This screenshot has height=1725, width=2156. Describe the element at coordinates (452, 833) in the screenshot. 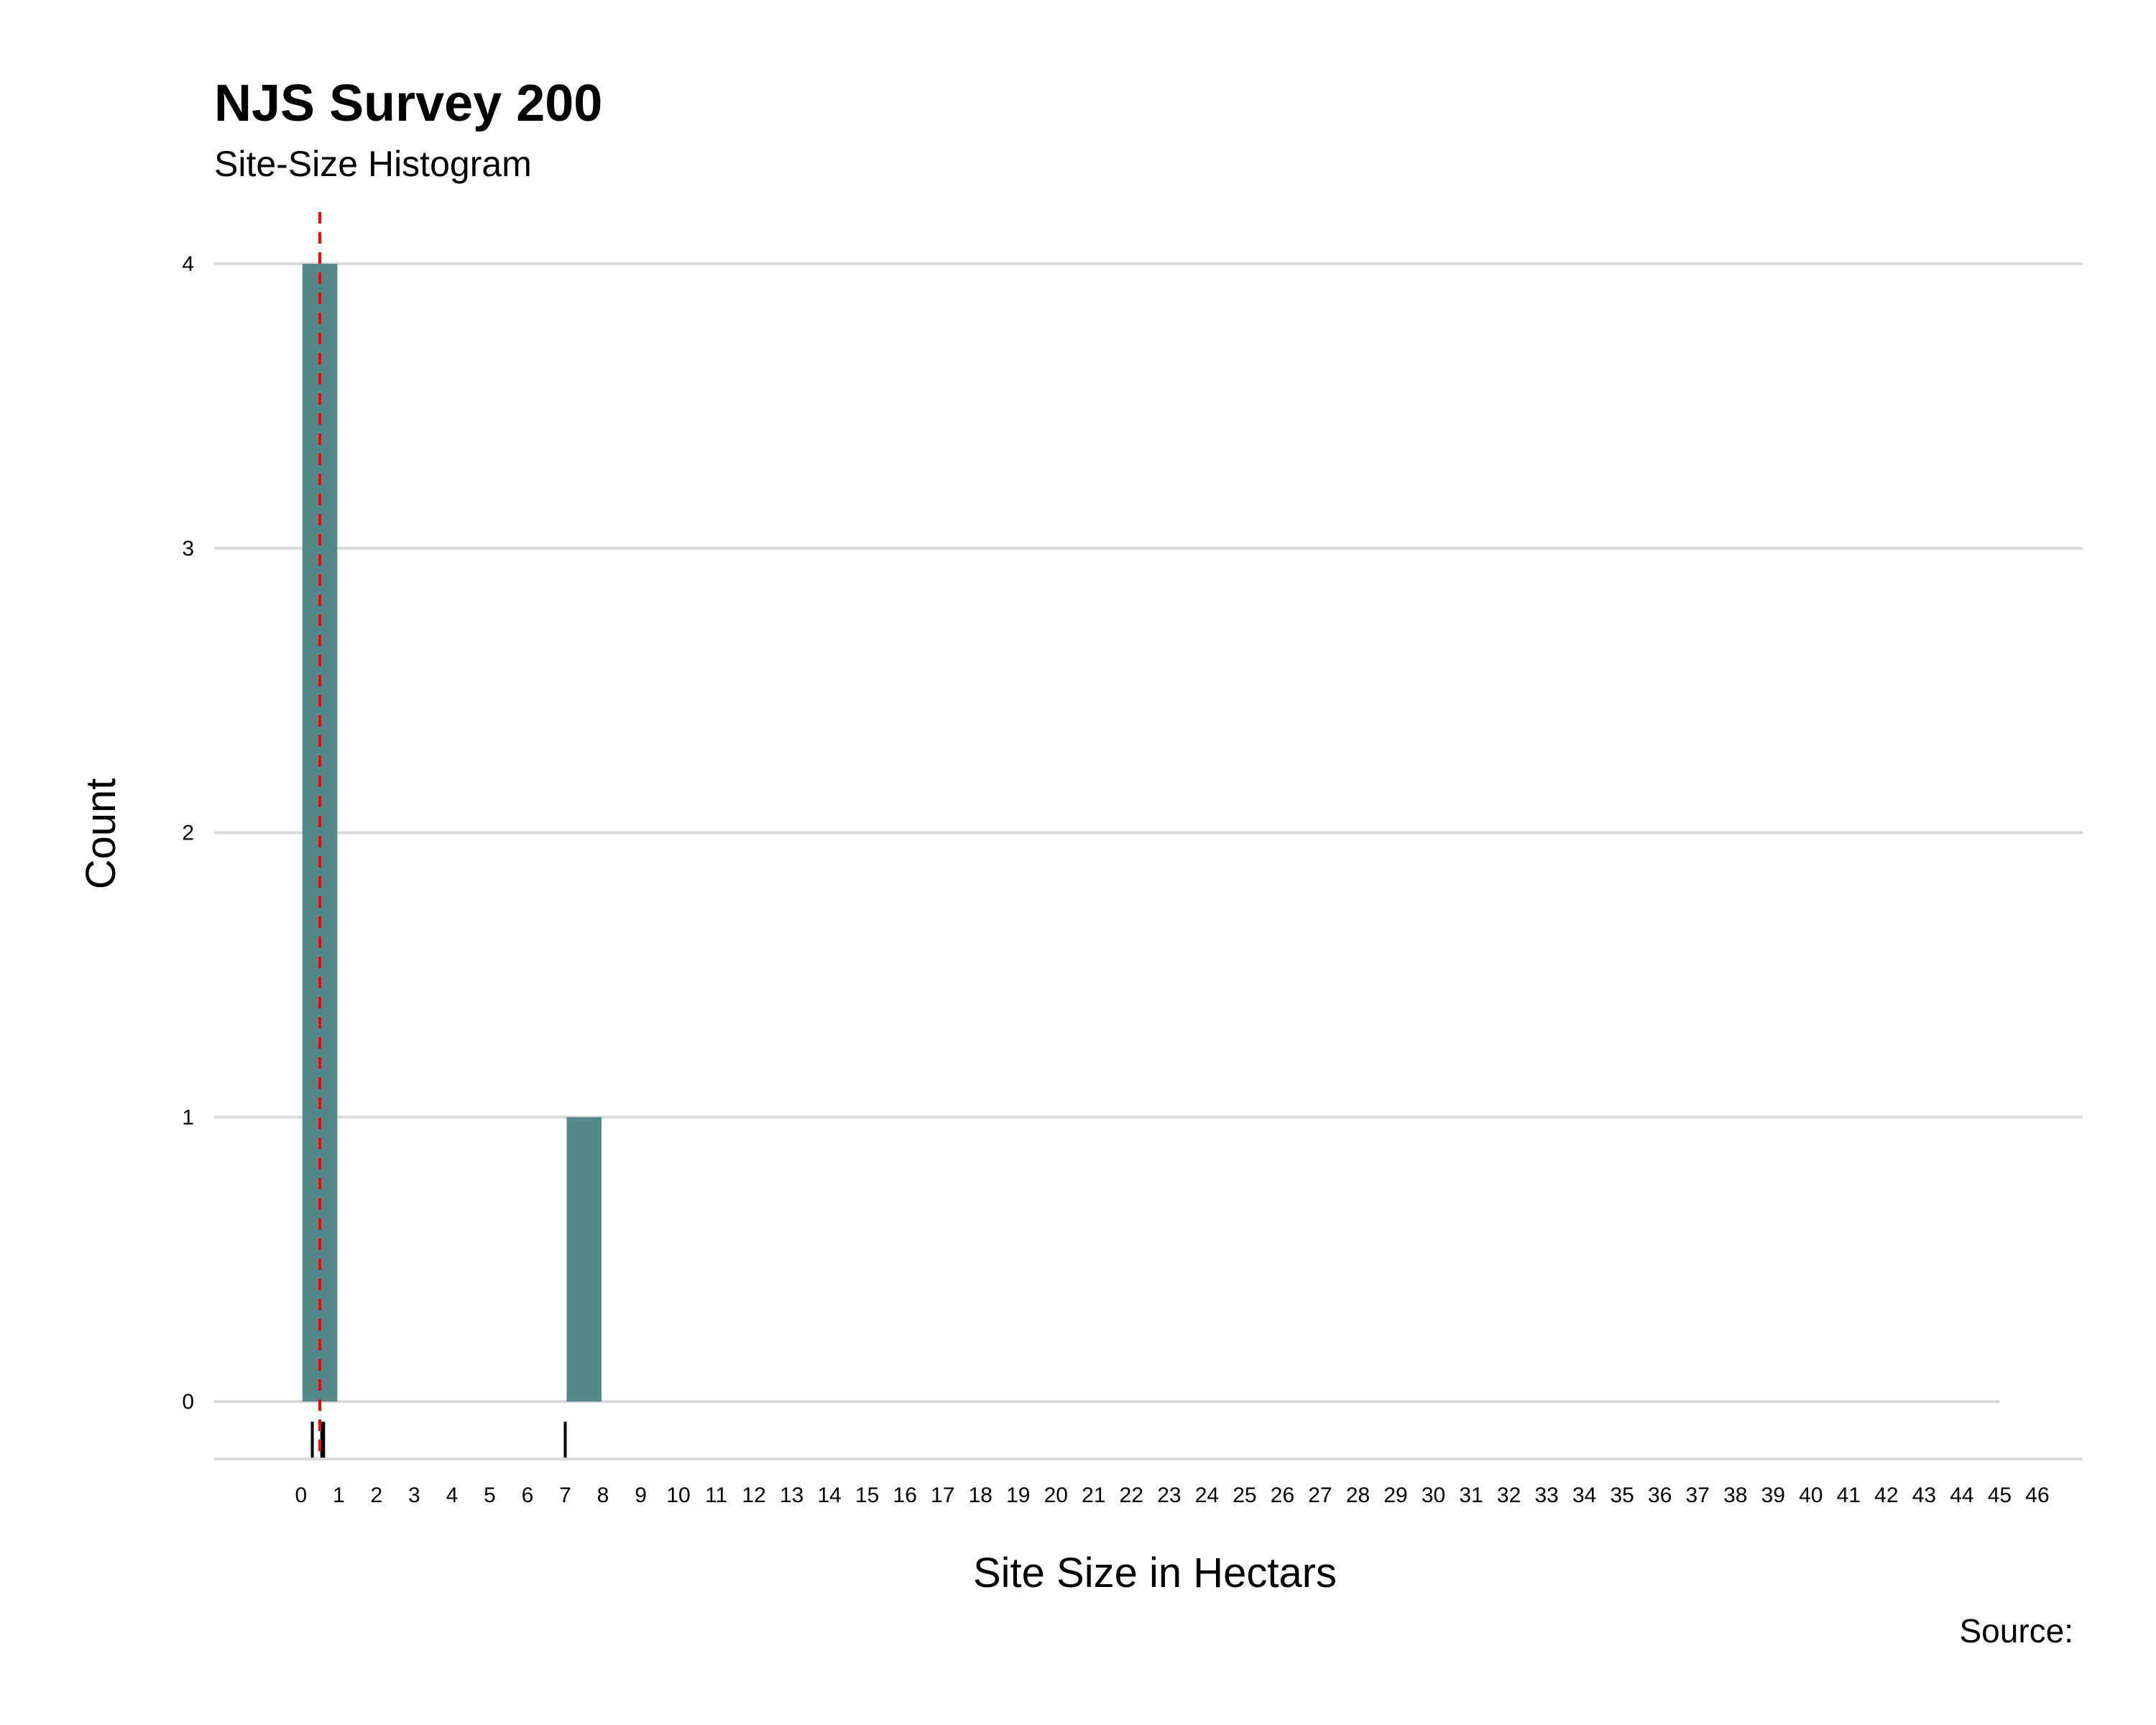

I see `histogram-bars` at that location.